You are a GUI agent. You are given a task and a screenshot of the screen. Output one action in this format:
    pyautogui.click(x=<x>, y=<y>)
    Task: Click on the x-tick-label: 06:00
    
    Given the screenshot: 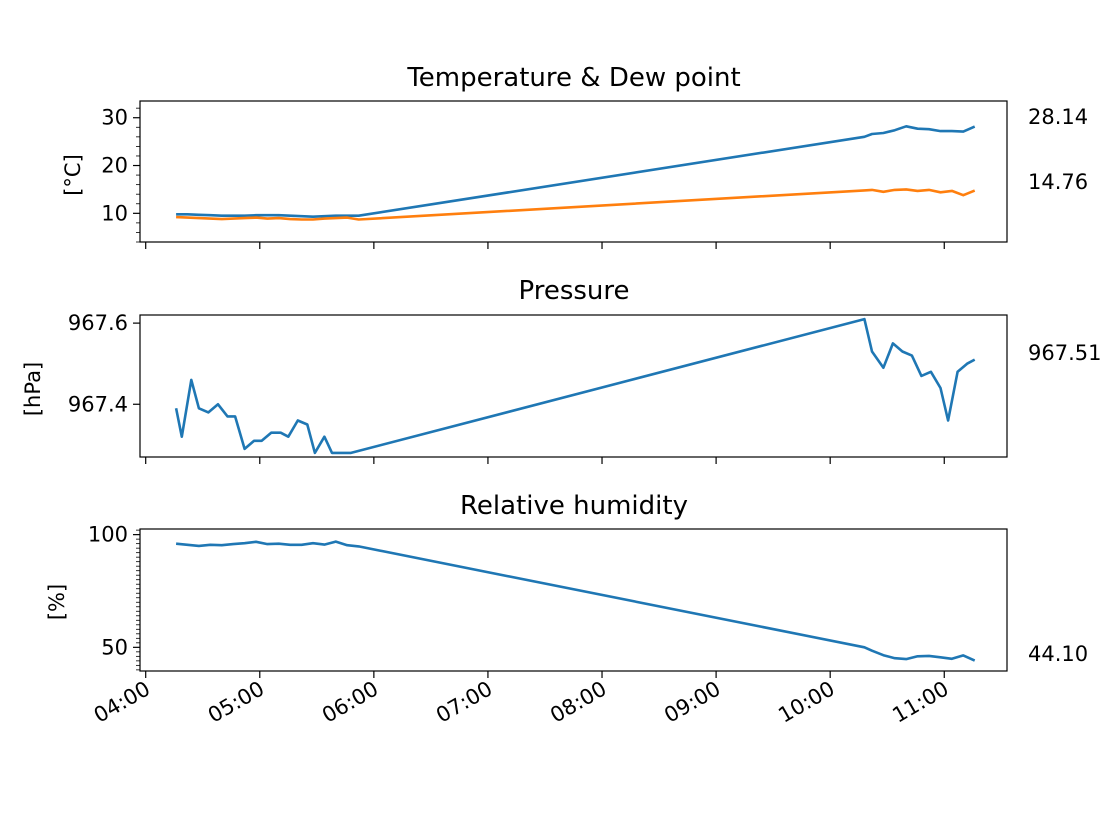 What is the action you would take?
    pyautogui.click(x=350, y=702)
    